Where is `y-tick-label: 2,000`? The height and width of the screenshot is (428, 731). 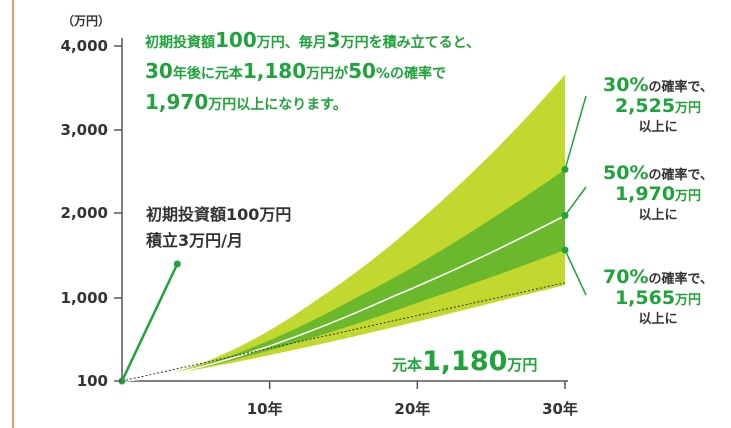 y-tick-label: 2,000 is located at coordinates (84, 213).